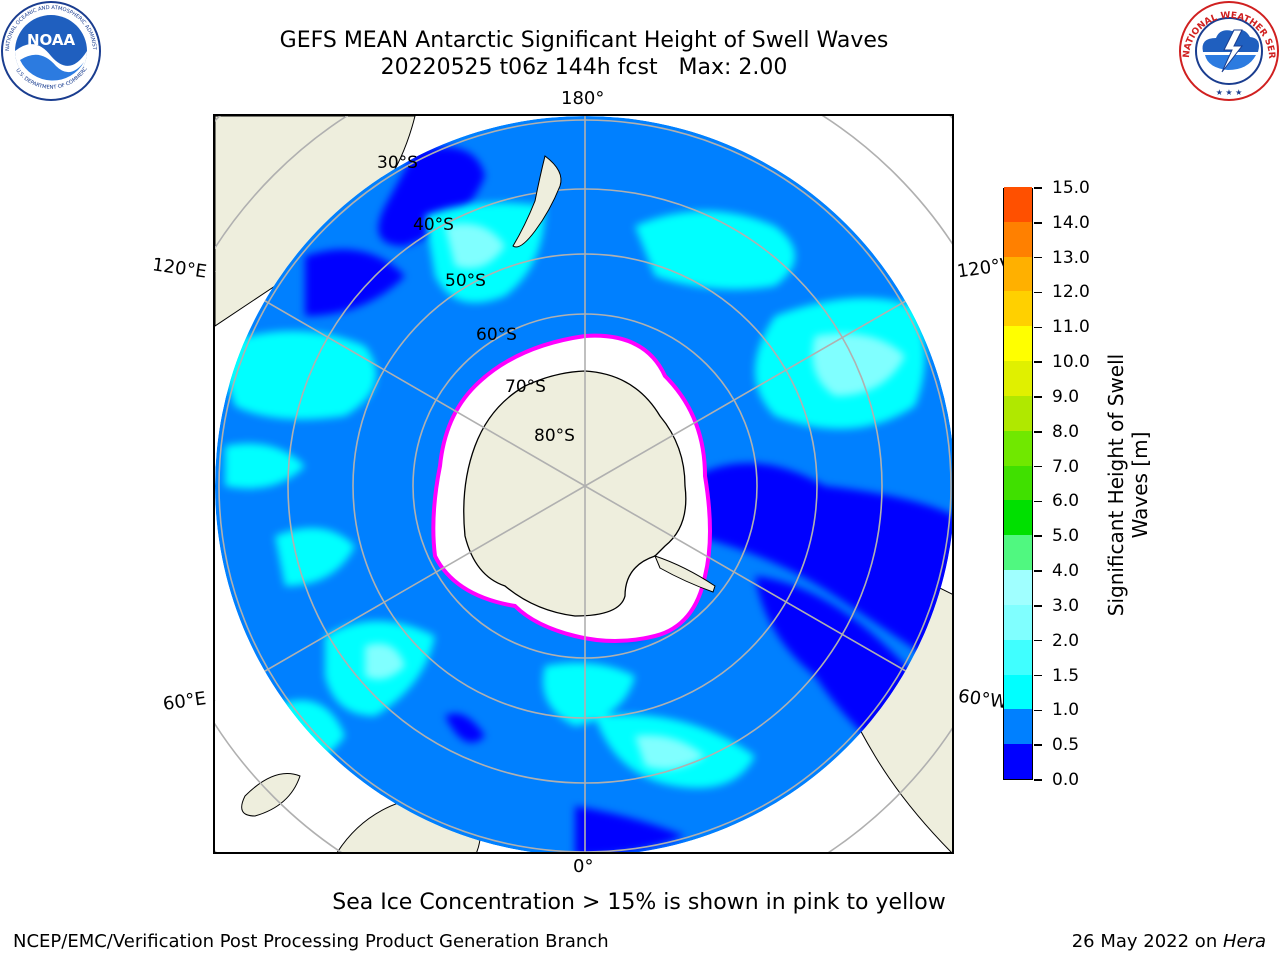 The width and height of the screenshot is (1280, 960). I want to click on date-value: 26 May 2022 on, so click(1147, 941).